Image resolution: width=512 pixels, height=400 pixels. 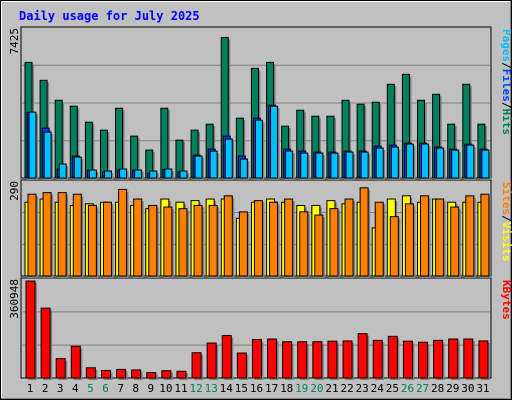 I want to click on x-tick-label-28: 28, so click(x=437, y=388).